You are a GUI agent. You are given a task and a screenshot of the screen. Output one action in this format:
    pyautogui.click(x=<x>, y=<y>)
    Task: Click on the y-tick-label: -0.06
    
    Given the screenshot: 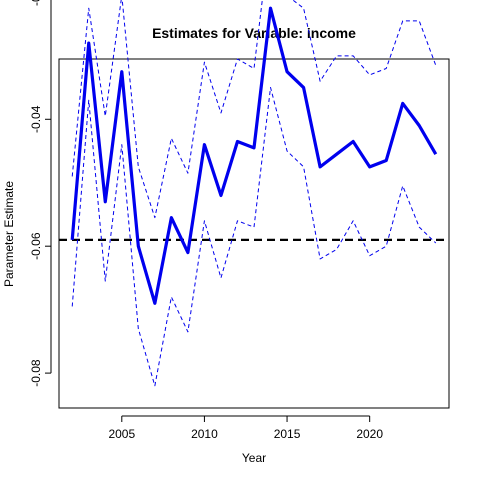 What is the action you would take?
    pyautogui.click(x=36, y=246)
    